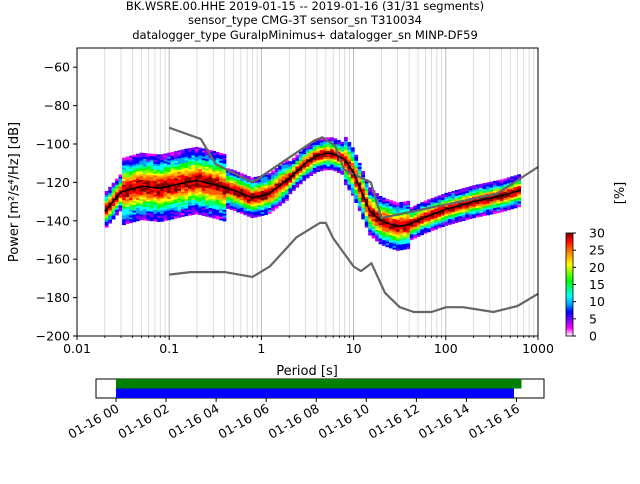 The height and width of the screenshot is (484, 640). I want to click on timeline-tick-label: 01-16 06, so click(244, 421).